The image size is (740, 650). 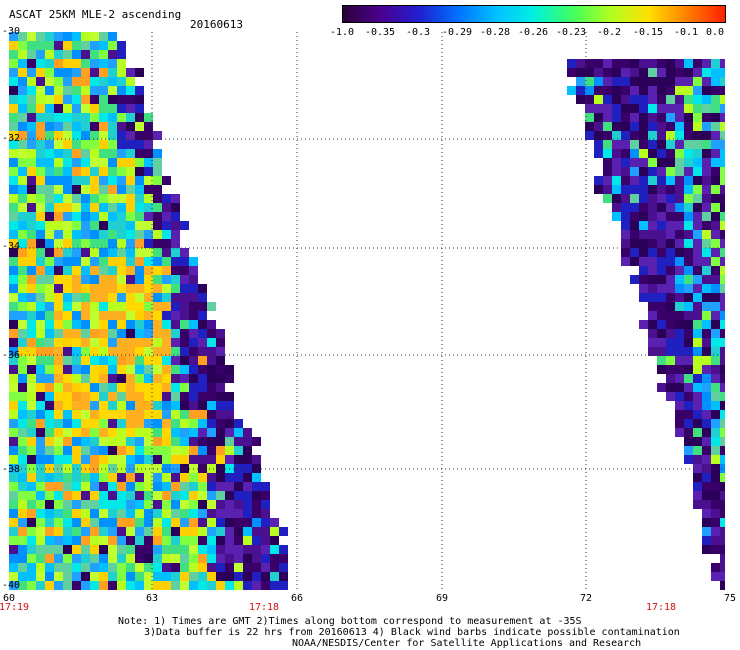 What do you see at coordinates (216, 24) in the screenshot?
I see `map-date: 20160613` at bounding box center [216, 24].